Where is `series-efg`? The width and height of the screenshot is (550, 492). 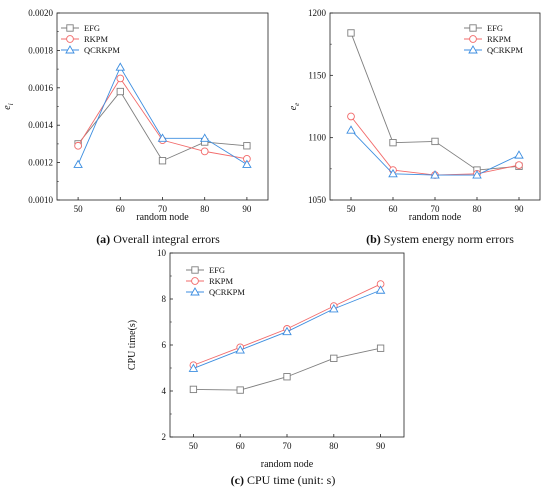
series-efg is located at coordinates (287, 369).